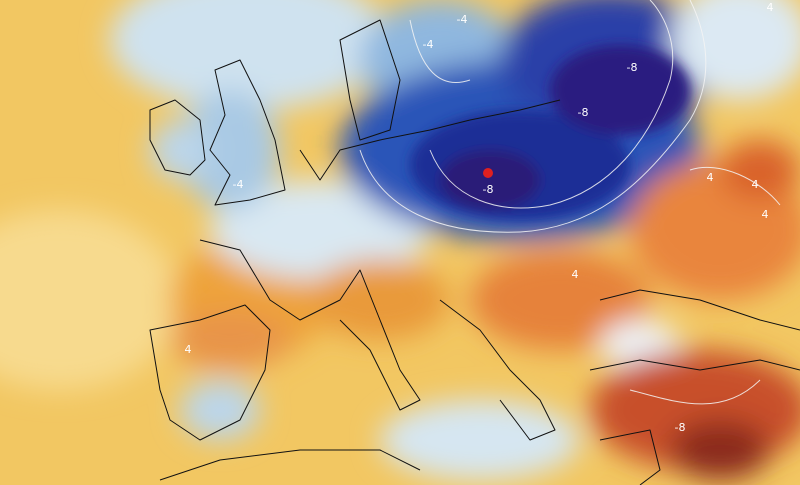 This screenshot has width=800, height=485. What do you see at coordinates (488, 173) in the screenshot?
I see `location-marker` at bounding box center [488, 173].